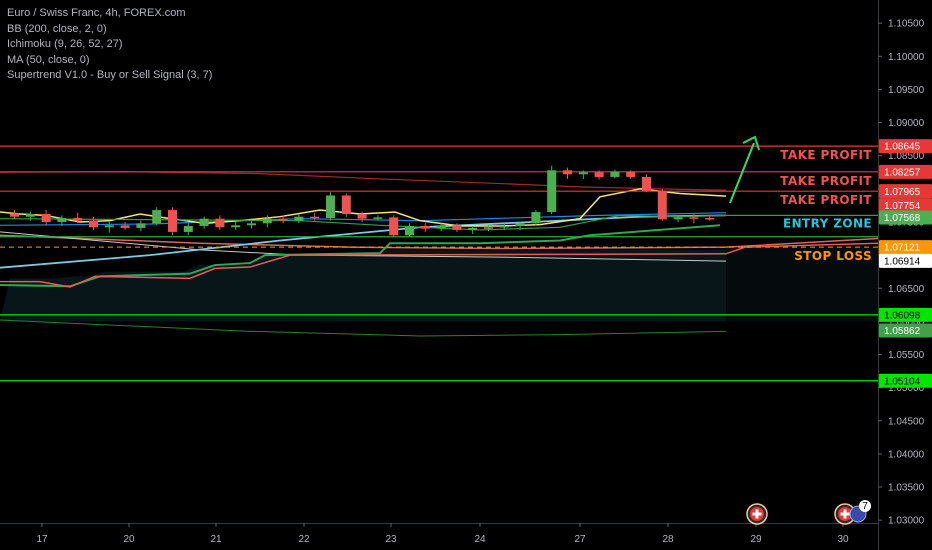 The image size is (932, 550). I want to click on entry-zone-label: ENTRY ZONE, so click(827, 223).